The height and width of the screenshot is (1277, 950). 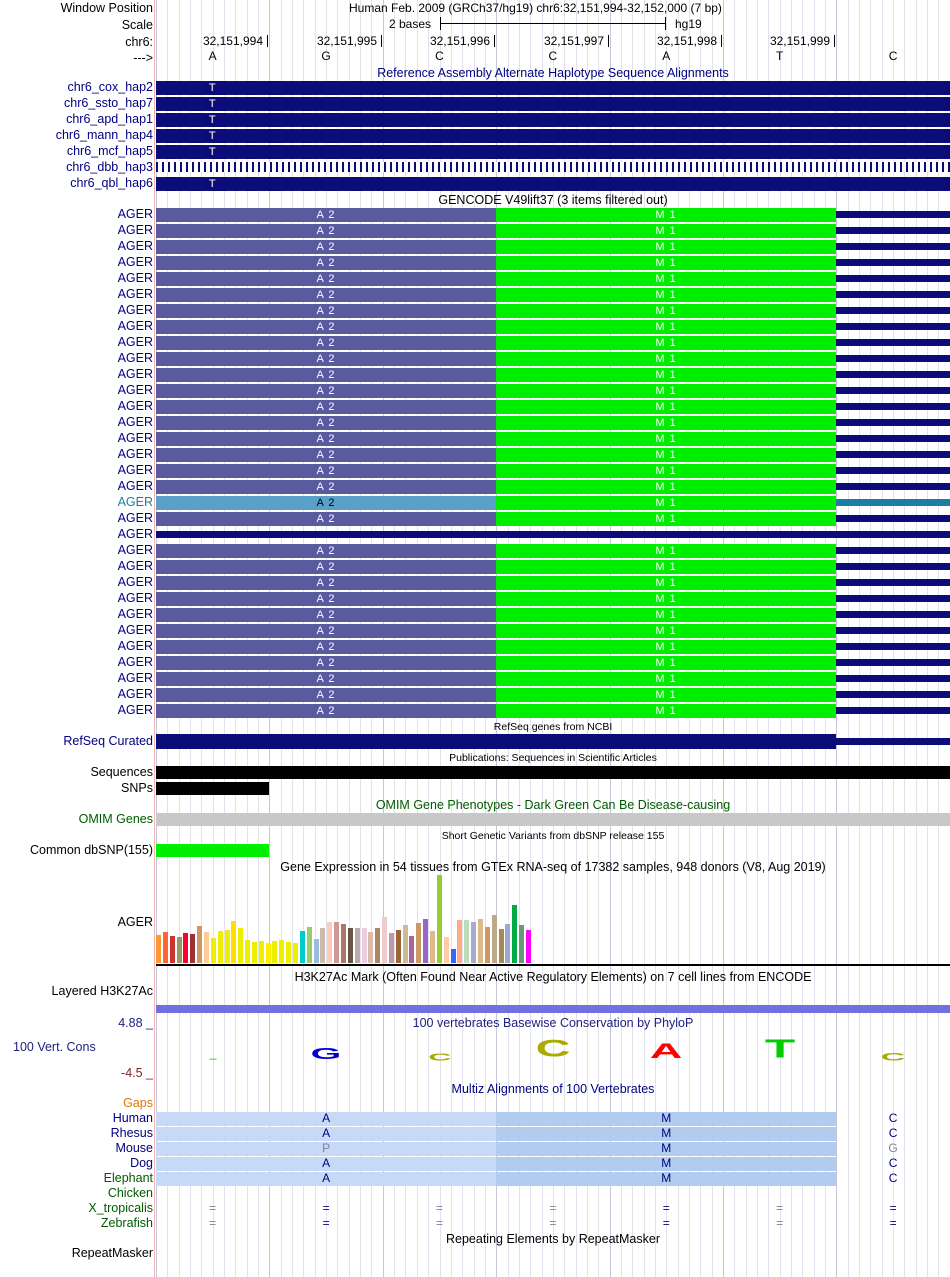 I want to click on phylop-base-glyph: T, so click(x=779, y=1048).